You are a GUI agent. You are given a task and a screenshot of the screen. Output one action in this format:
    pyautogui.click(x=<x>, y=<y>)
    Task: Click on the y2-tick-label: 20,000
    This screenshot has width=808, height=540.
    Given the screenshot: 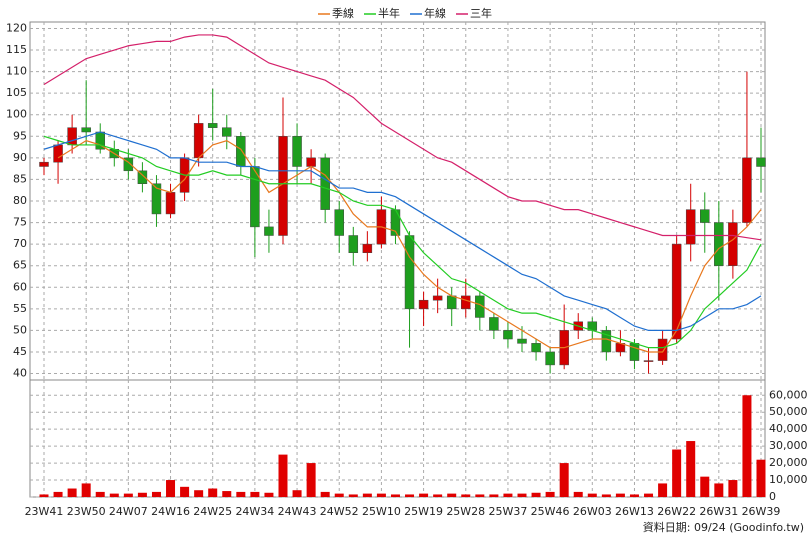 What is the action you would take?
    pyautogui.click(x=788, y=462)
    